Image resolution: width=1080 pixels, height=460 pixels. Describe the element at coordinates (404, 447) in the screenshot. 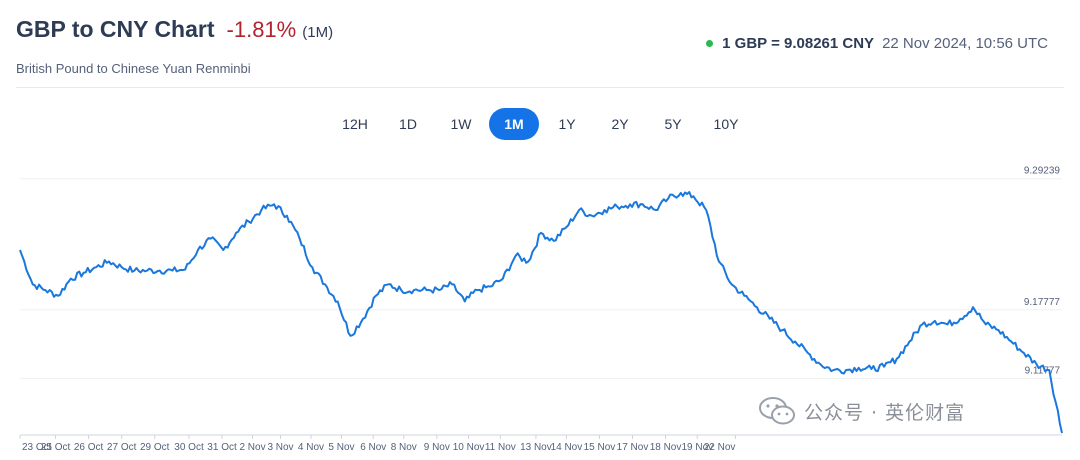

I see `x-tick-label: 8 Nov` at that location.